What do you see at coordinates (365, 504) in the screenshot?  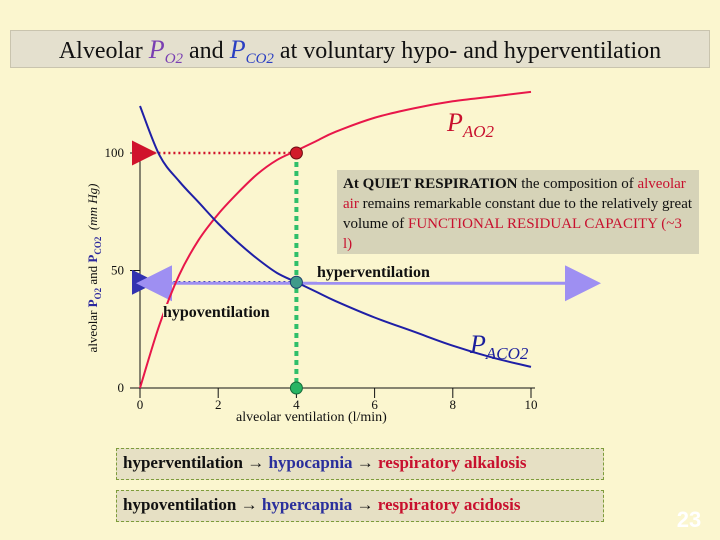 I see `box2-arrow-2: →` at bounding box center [365, 504].